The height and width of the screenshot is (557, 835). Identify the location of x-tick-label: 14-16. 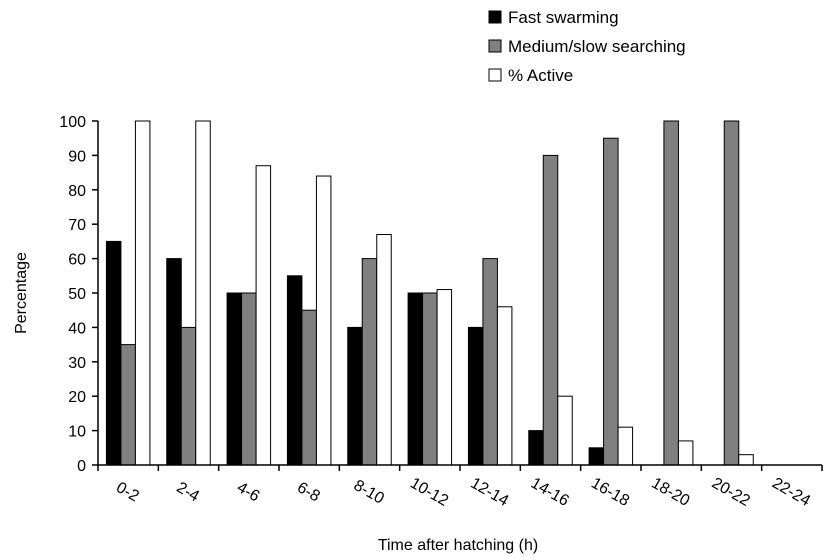
(550, 492).